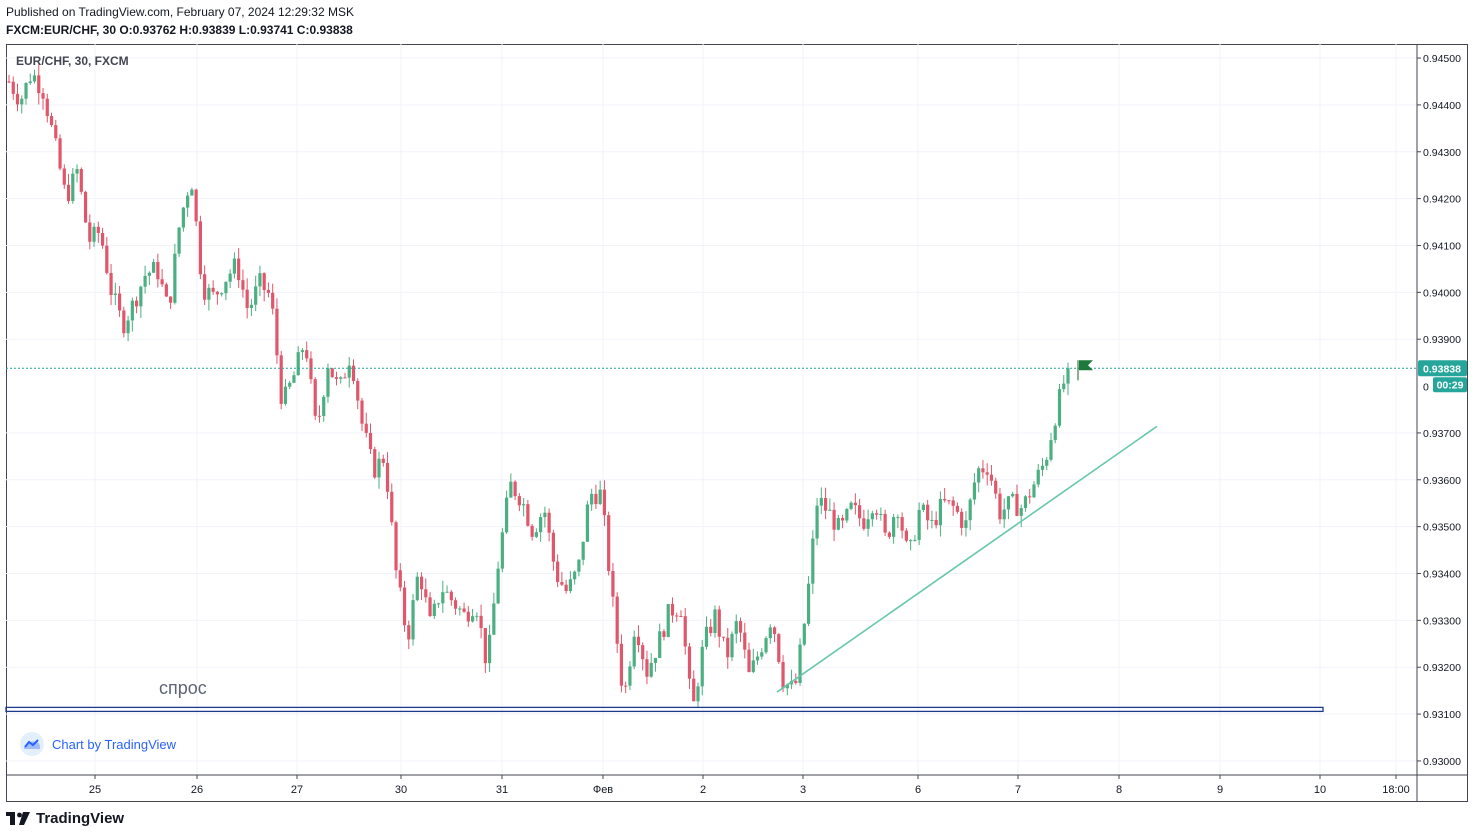 The height and width of the screenshot is (838, 1474). What do you see at coordinates (1442, 368) in the screenshot?
I see `last-price-badge` at bounding box center [1442, 368].